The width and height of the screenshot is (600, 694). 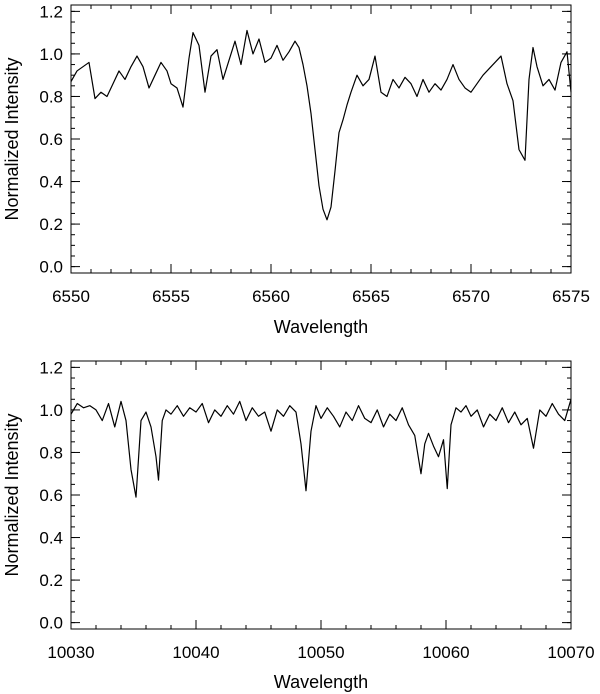 I want to click on x-tick-label: 6550, so click(x=71, y=296).